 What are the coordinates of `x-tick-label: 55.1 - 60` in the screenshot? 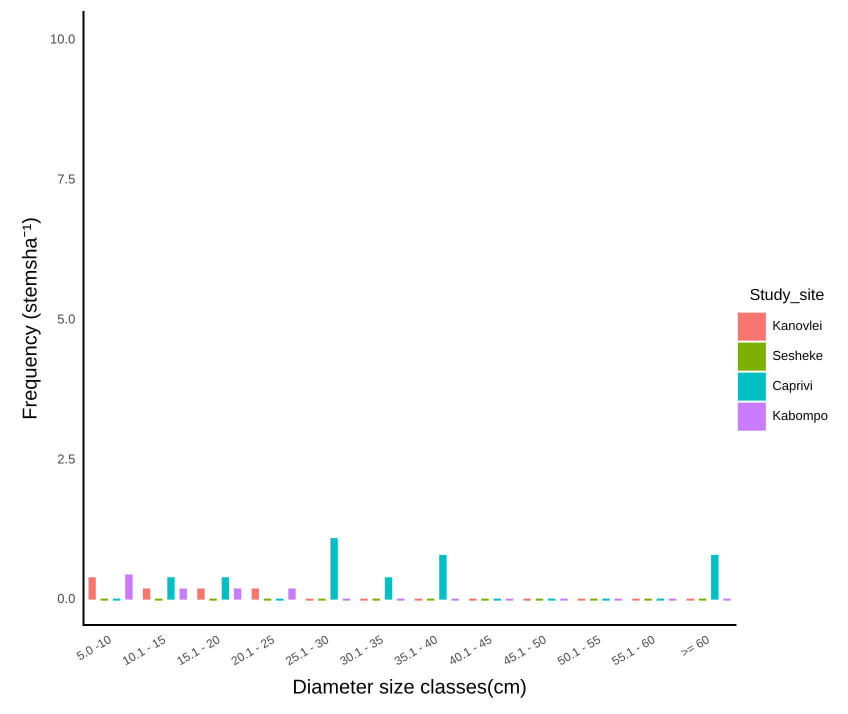 It's located at (633, 650).